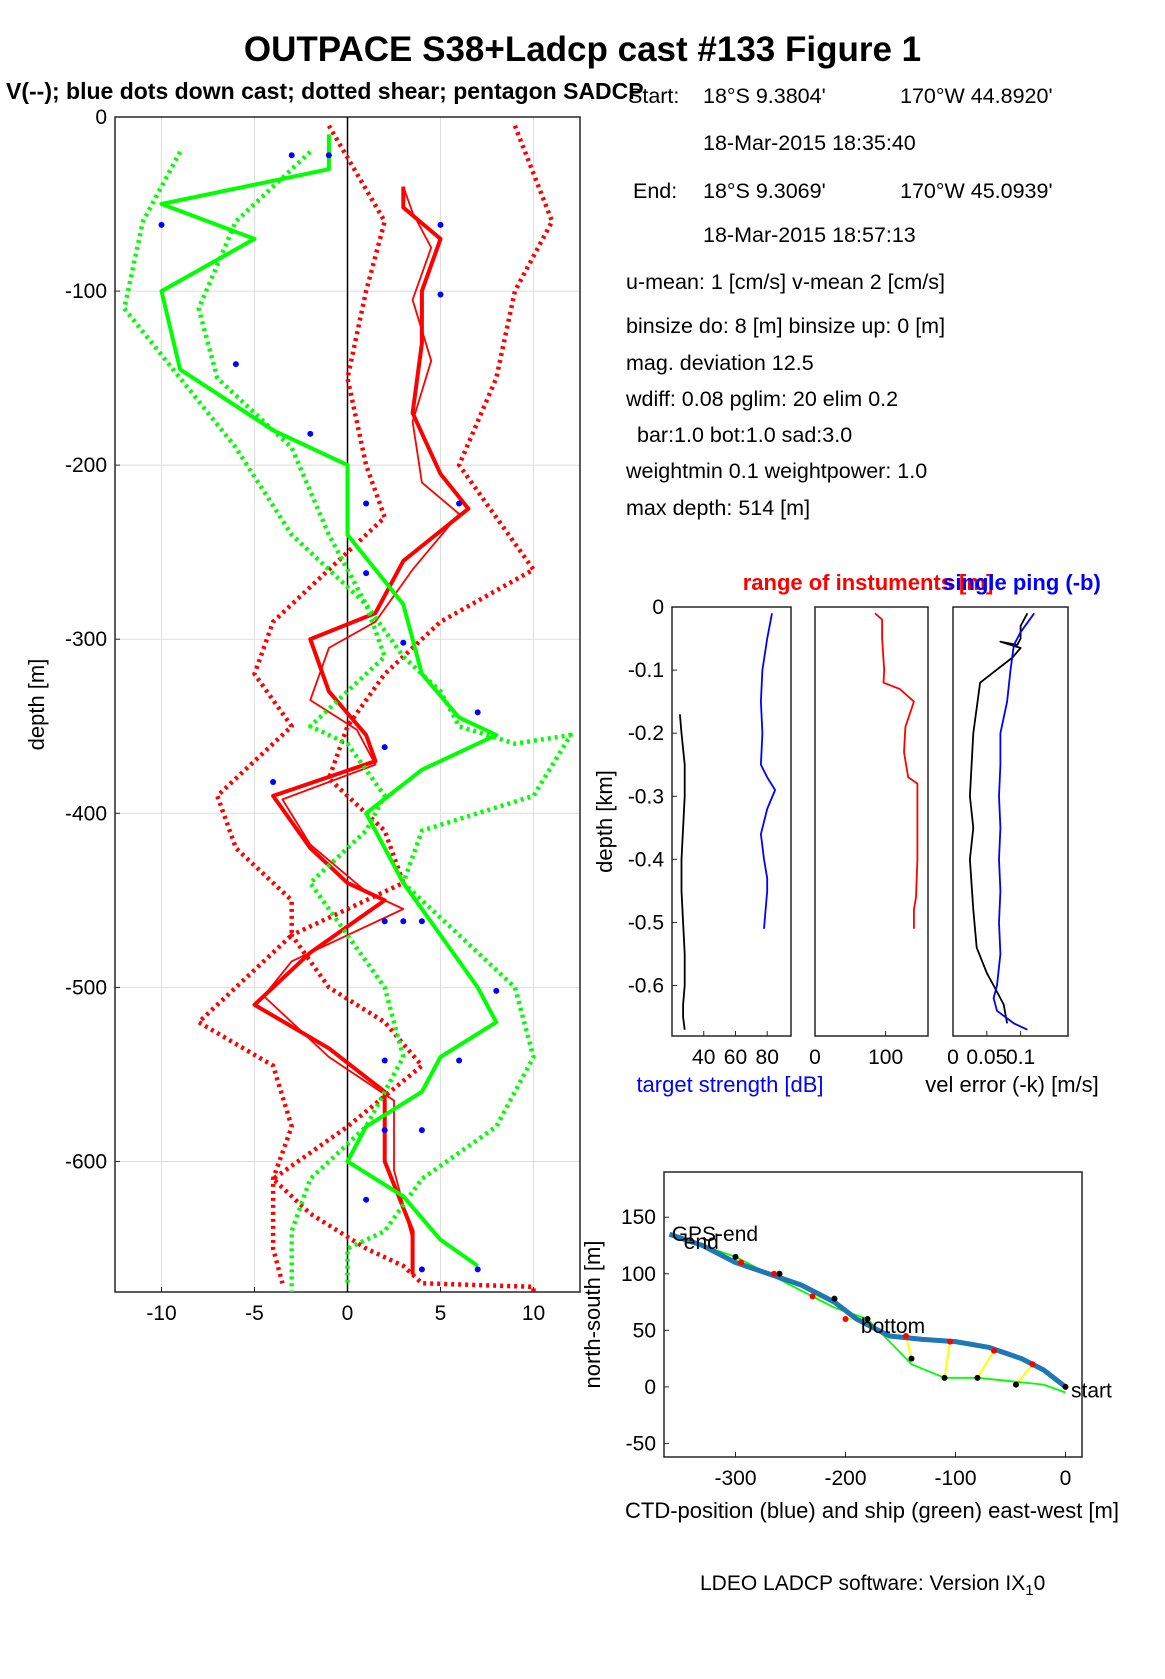 This screenshot has height=1679, width=1165. Describe the element at coordinates (655, 191) in the screenshot. I see `end-label: End:` at that location.